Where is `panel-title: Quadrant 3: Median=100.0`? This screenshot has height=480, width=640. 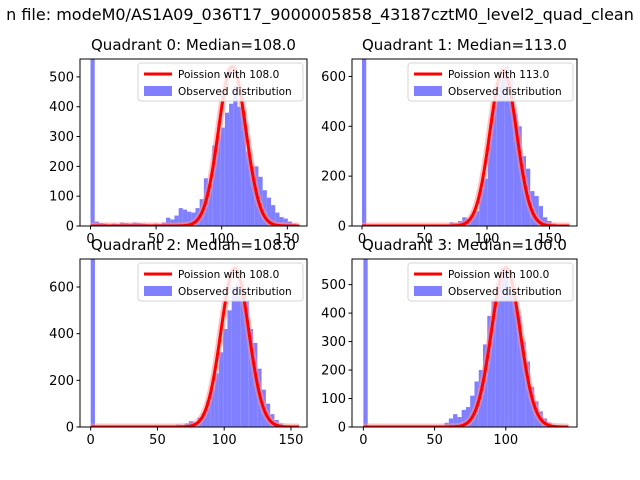 panel-title: Quadrant 3: Median=100.0 is located at coordinates (464, 245).